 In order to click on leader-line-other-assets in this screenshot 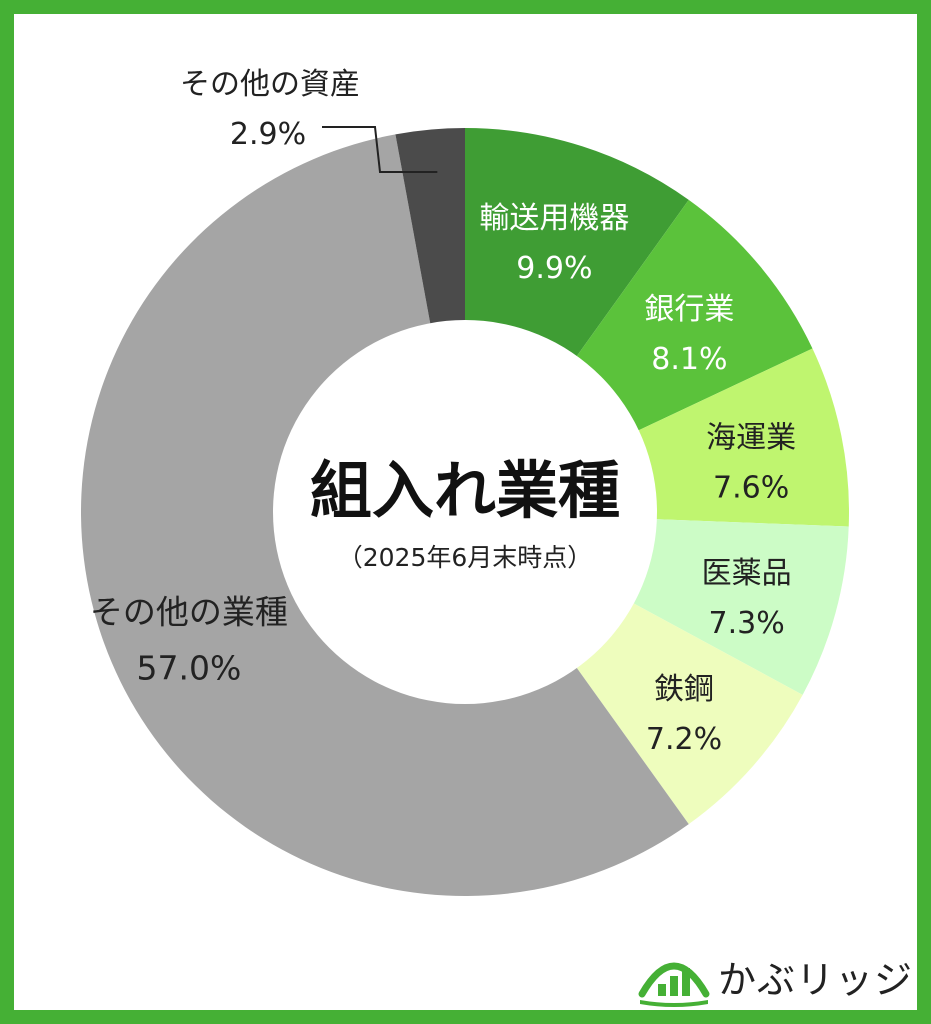, I will do `click(380, 149)`.